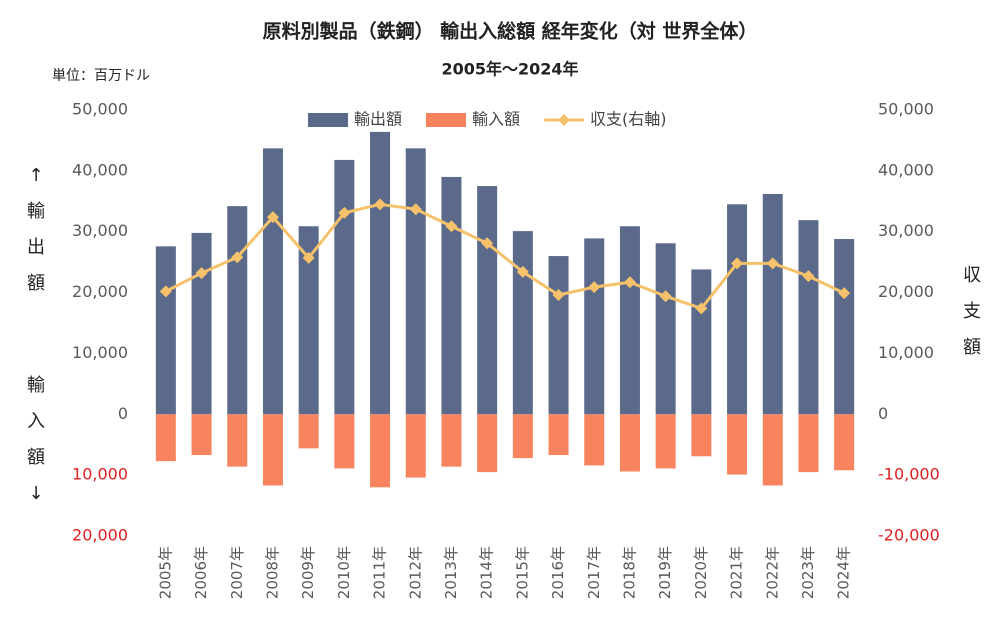 Image resolution: width=1000 pixels, height=640 pixels. I want to click on x-tick-label: 2020年, so click(701, 572).